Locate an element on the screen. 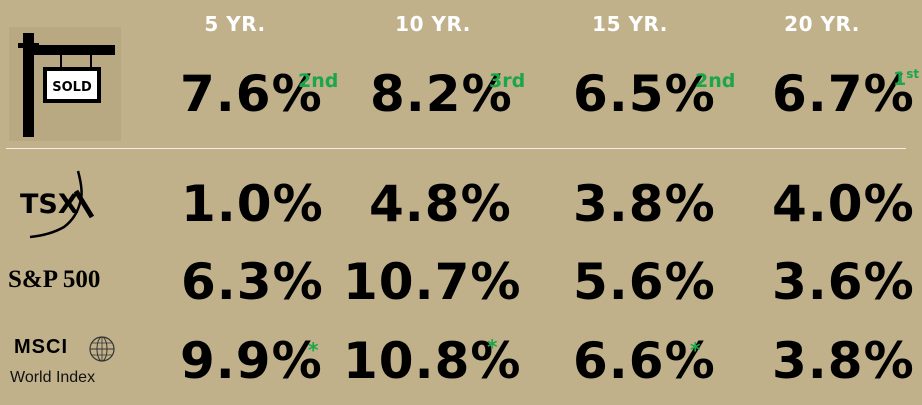  tsx-10yr-value: 4.8% is located at coordinates (440, 204).